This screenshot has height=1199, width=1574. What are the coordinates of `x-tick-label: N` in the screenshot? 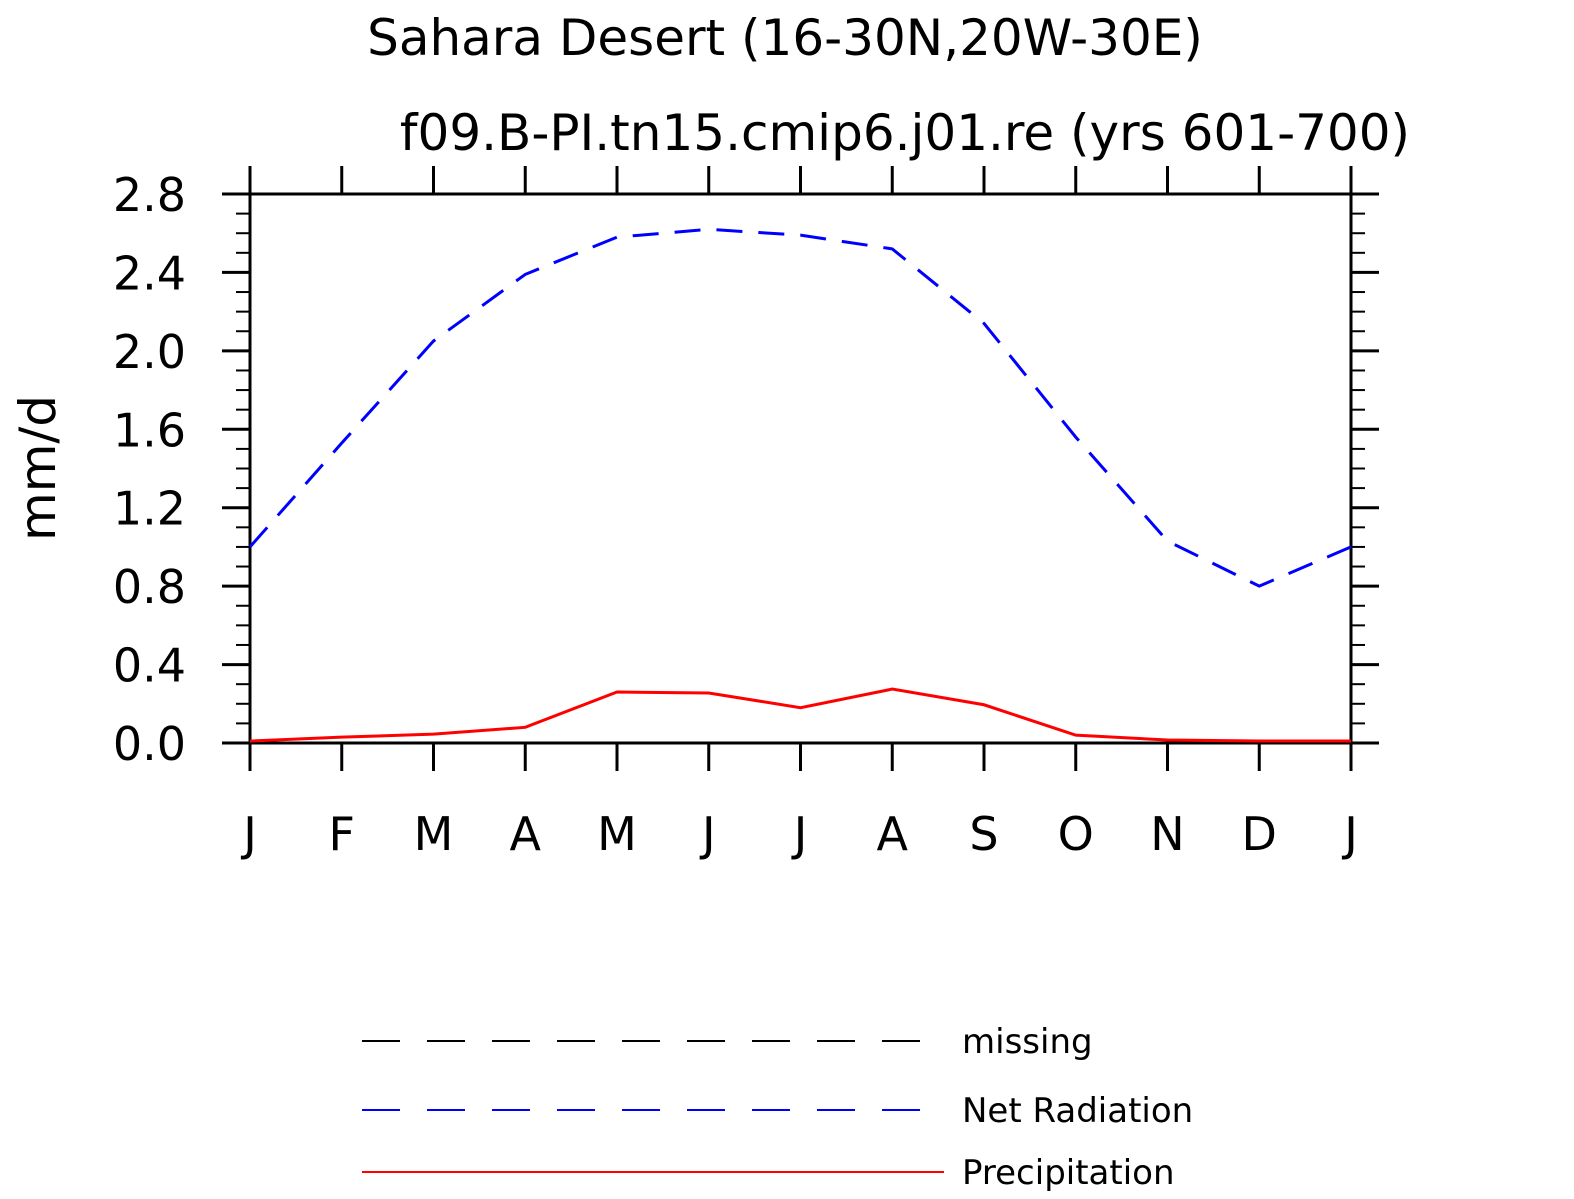 It's located at (1167, 834).